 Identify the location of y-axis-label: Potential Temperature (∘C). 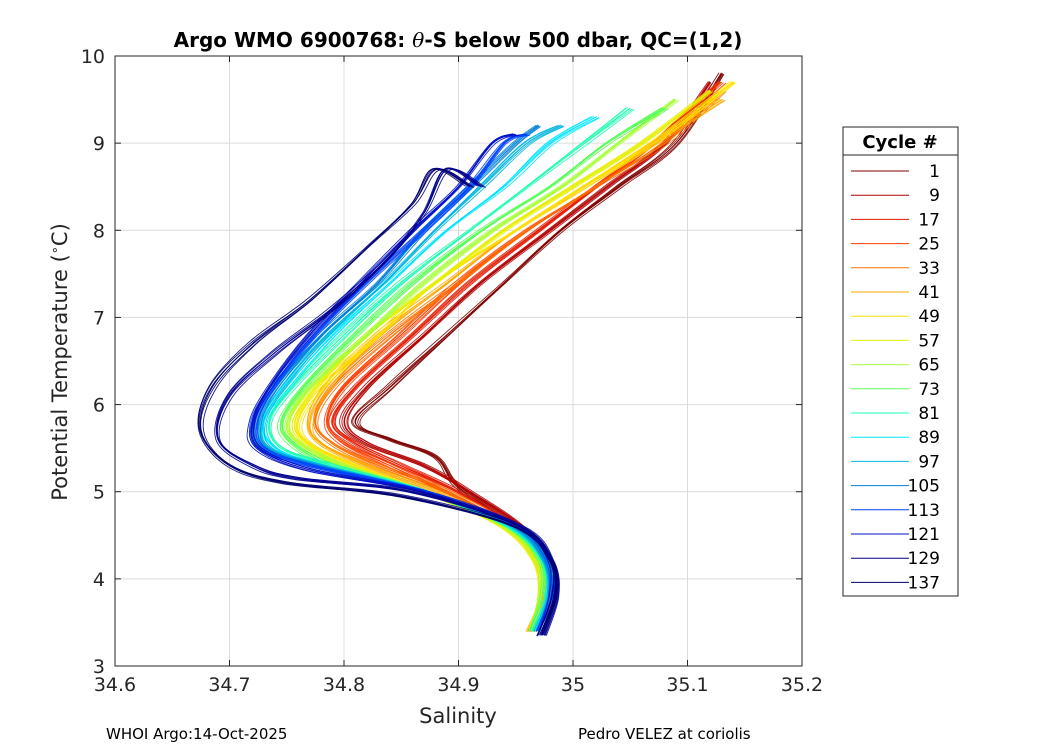
(60, 362).